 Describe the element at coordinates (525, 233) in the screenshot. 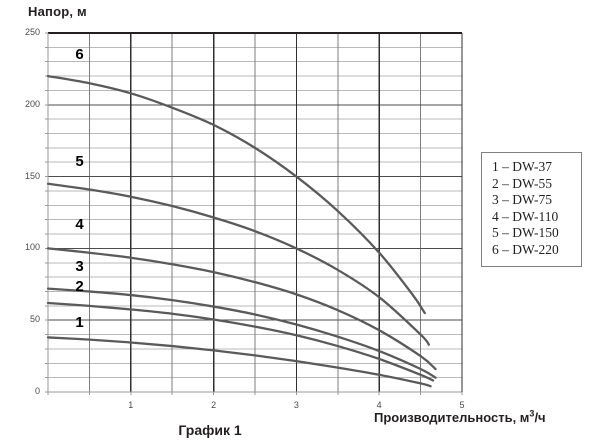

I see `legend-item: 5 – DW-150` at that location.